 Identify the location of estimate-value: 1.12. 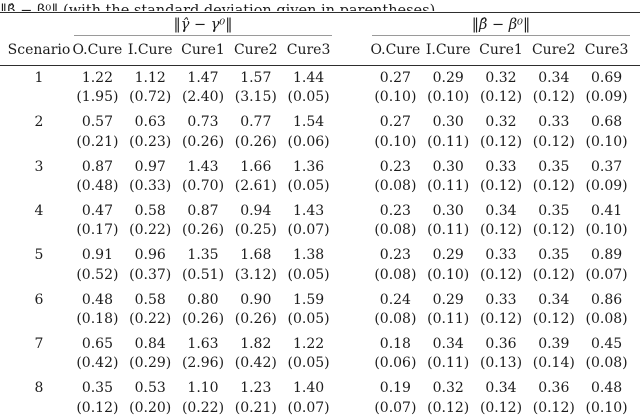
(150, 78).